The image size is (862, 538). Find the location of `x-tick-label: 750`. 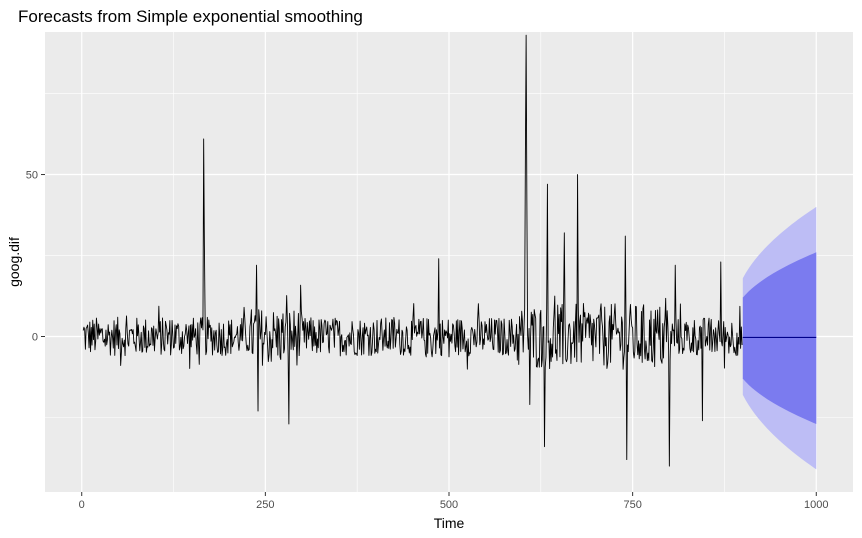

x-tick-label: 750 is located at coordinates (632, 505).